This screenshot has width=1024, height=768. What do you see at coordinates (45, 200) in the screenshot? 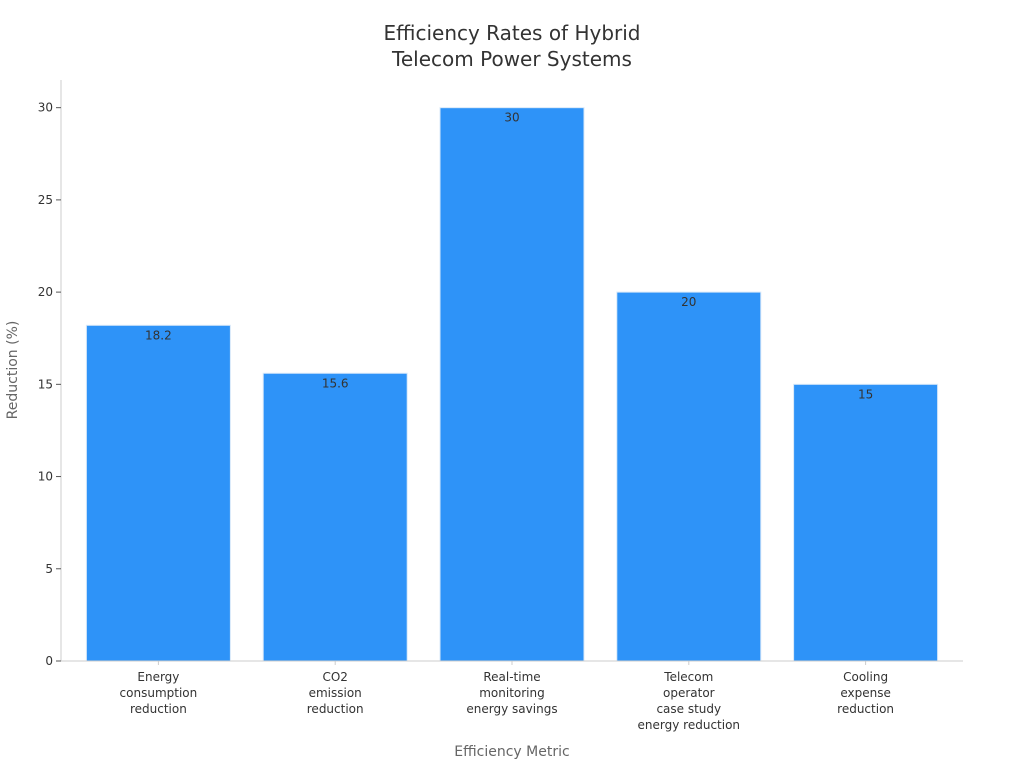
I see `y-tick-label-25: 25` at bounding box center [45, 200].